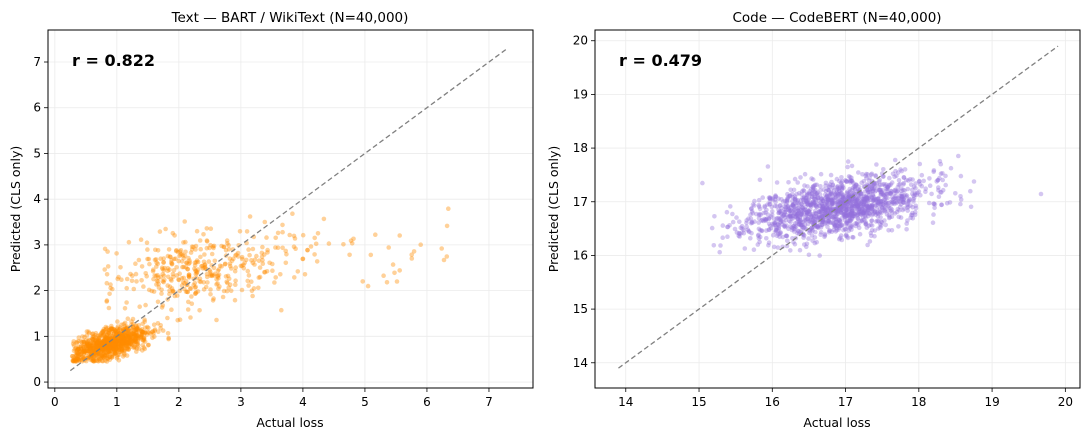 This screenshot has width=1089, height=440. Describe the element at coordinates (918, 402) in the screenshot. I see `x-tick-label: 18` at that location.